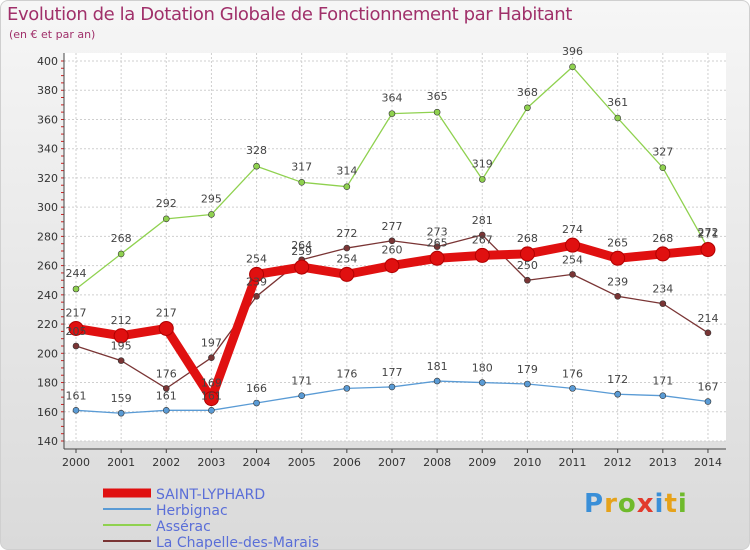 The width and height of the screenshot is (750, 550). I want to click on legend-label: La Chapelle-des-Marais, so click(237, 542).